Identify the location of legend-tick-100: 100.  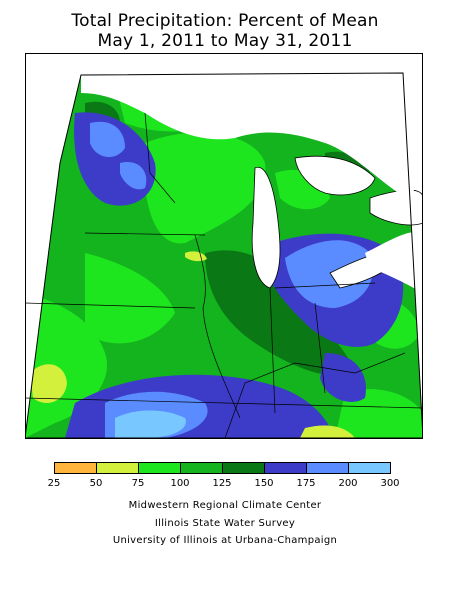
(180, 483).